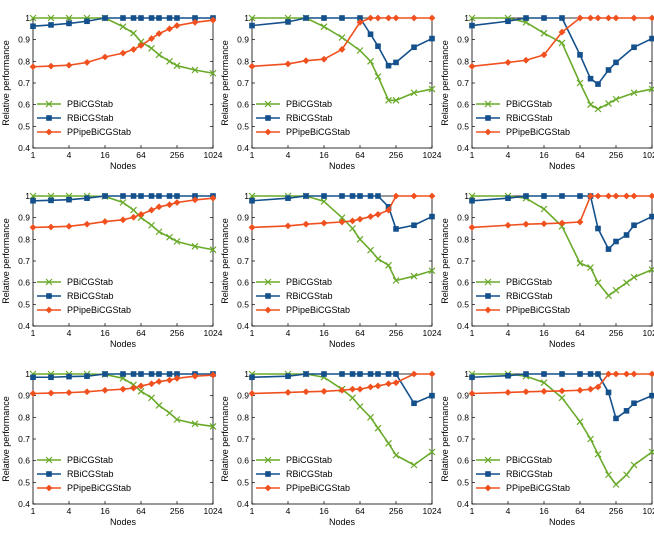  What do you see at coordinates (243, 40) in the screenshot?
I see `y-tick-label: 0.9` at bounding box center [243, 40].